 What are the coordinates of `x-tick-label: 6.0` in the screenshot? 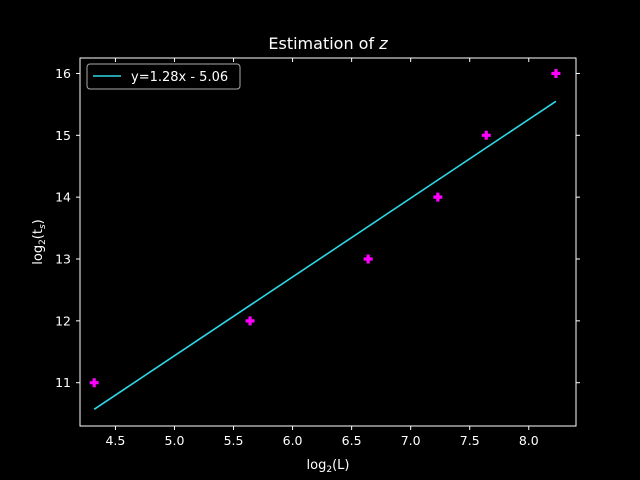 It's located at (293, 440).